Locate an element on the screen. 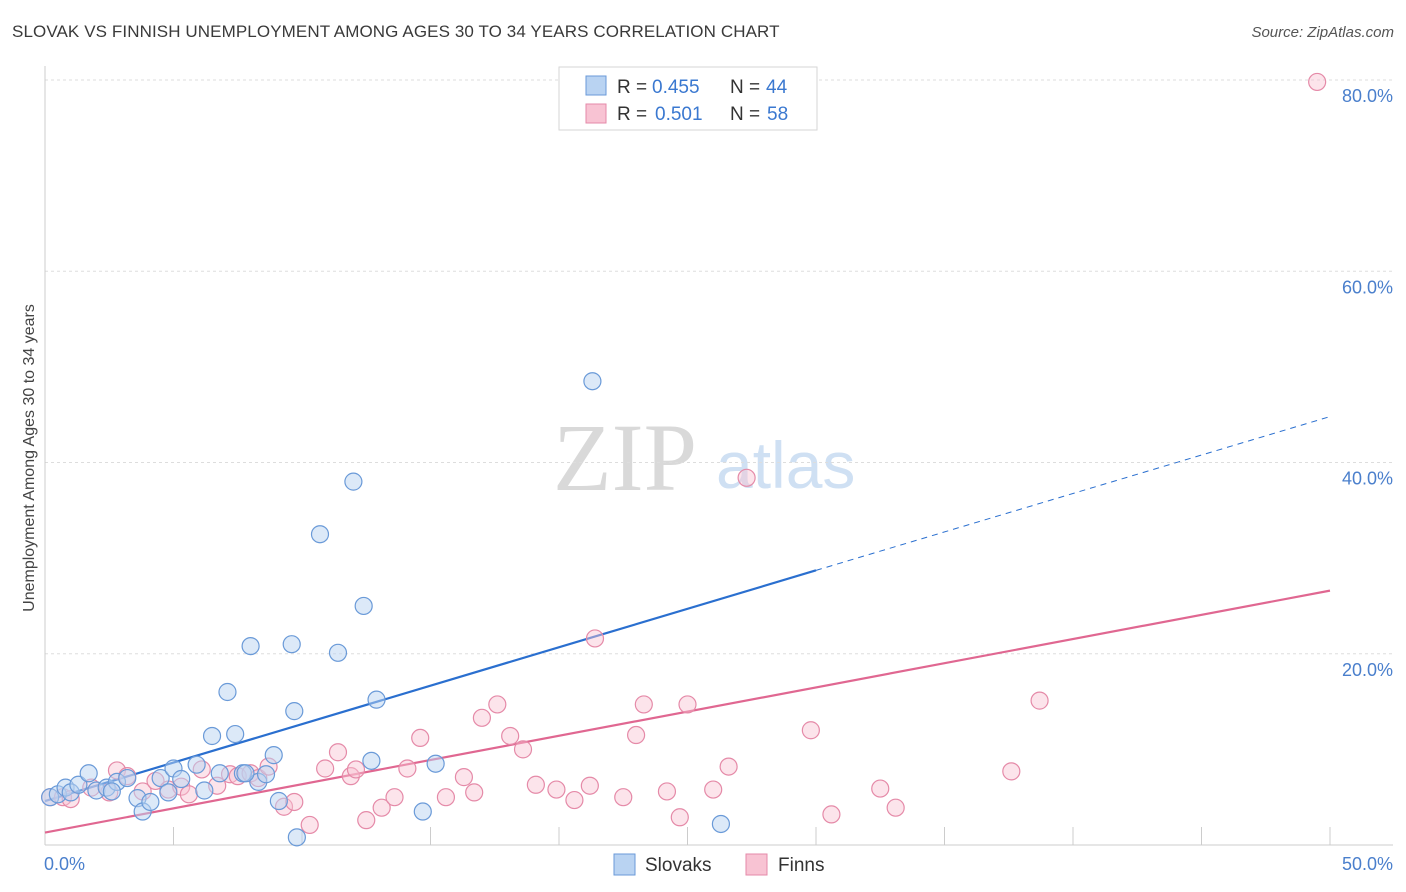 This screenshot has height=892, width=1406. legend-swatch-finns is located at coordinates (596, 113).